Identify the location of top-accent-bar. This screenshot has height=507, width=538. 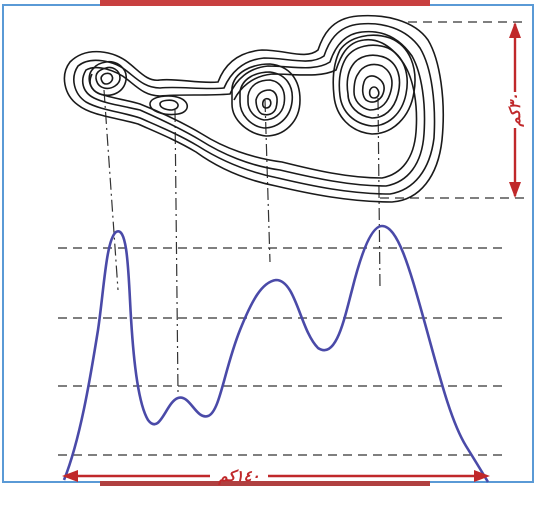
(265, 3).